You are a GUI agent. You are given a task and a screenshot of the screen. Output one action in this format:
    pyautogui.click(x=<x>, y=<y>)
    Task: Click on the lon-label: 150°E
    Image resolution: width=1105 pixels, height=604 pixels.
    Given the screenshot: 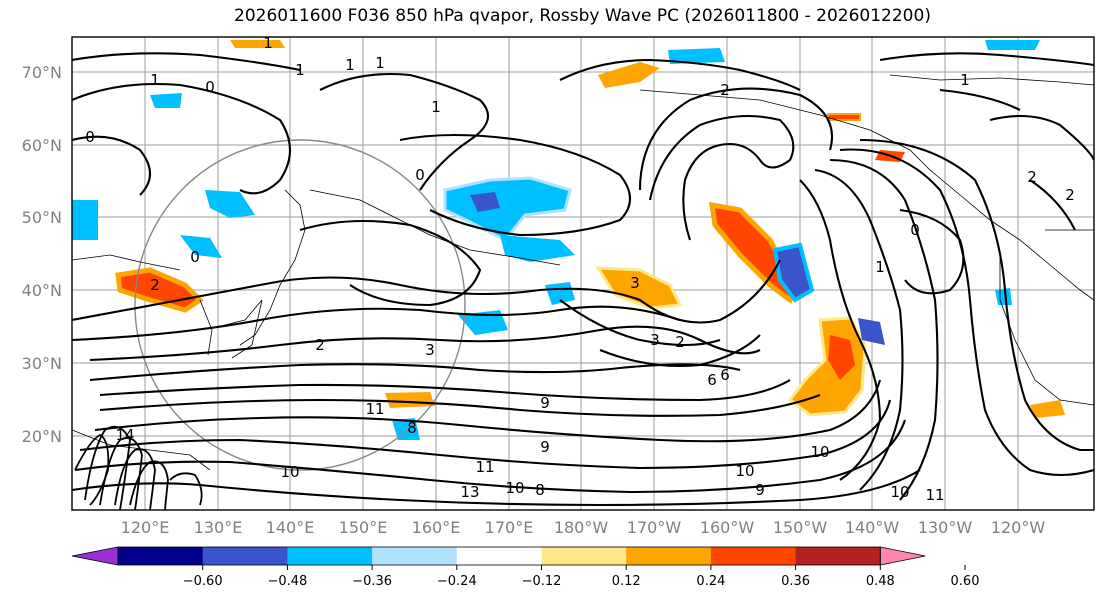 What is the action you would take?
    pyautogui.click(x=363, y=527)
    